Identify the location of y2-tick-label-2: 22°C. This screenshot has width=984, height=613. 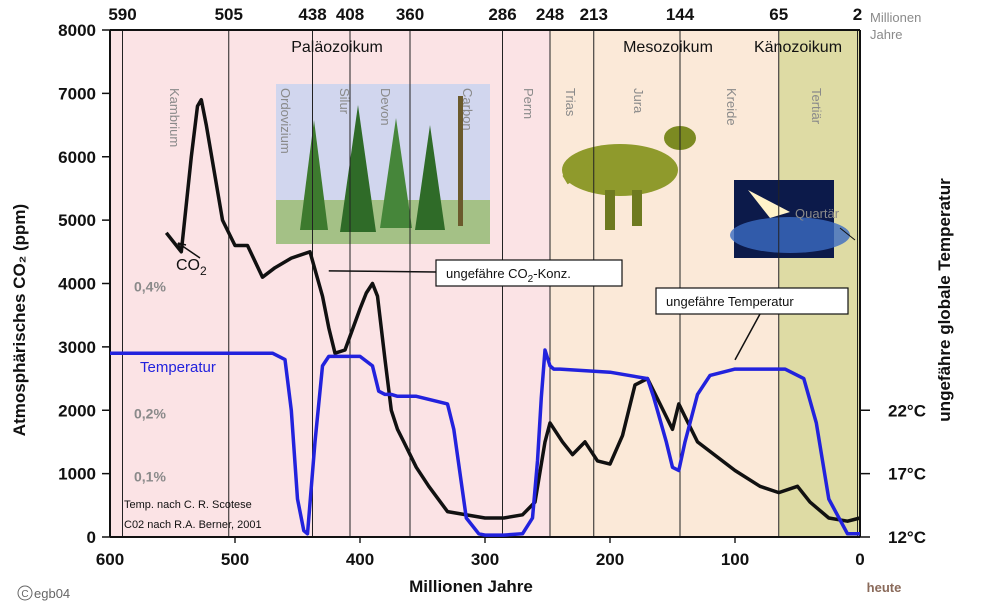
(907, 410).